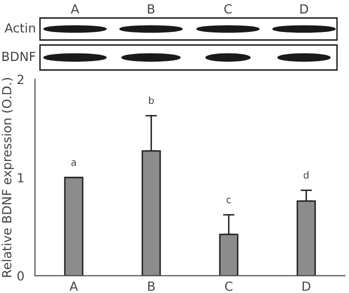  Describe the element at coordinates (21, 79) in the screenshot. I see `y-tick-label: 2` at that location.